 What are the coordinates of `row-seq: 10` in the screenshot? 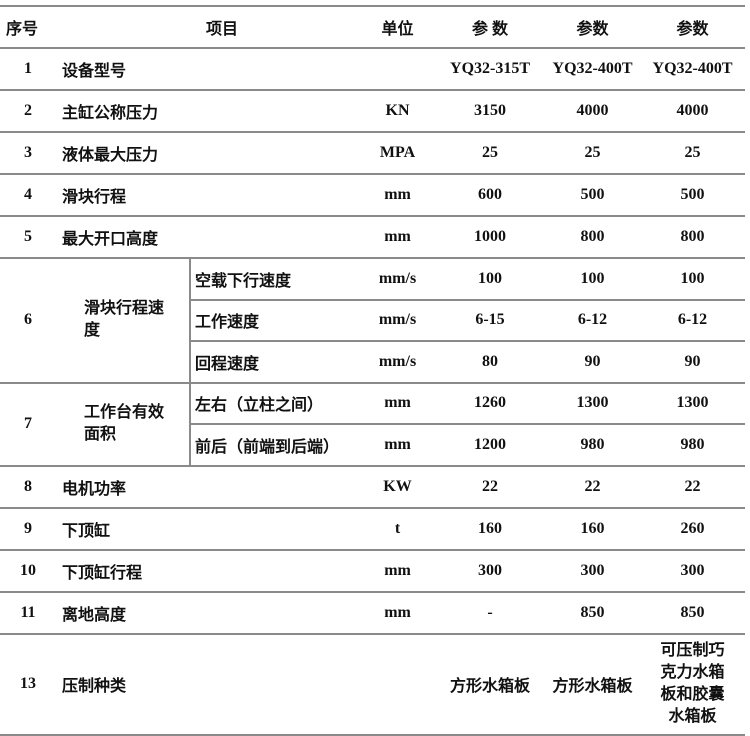 It's located at (28, 570).